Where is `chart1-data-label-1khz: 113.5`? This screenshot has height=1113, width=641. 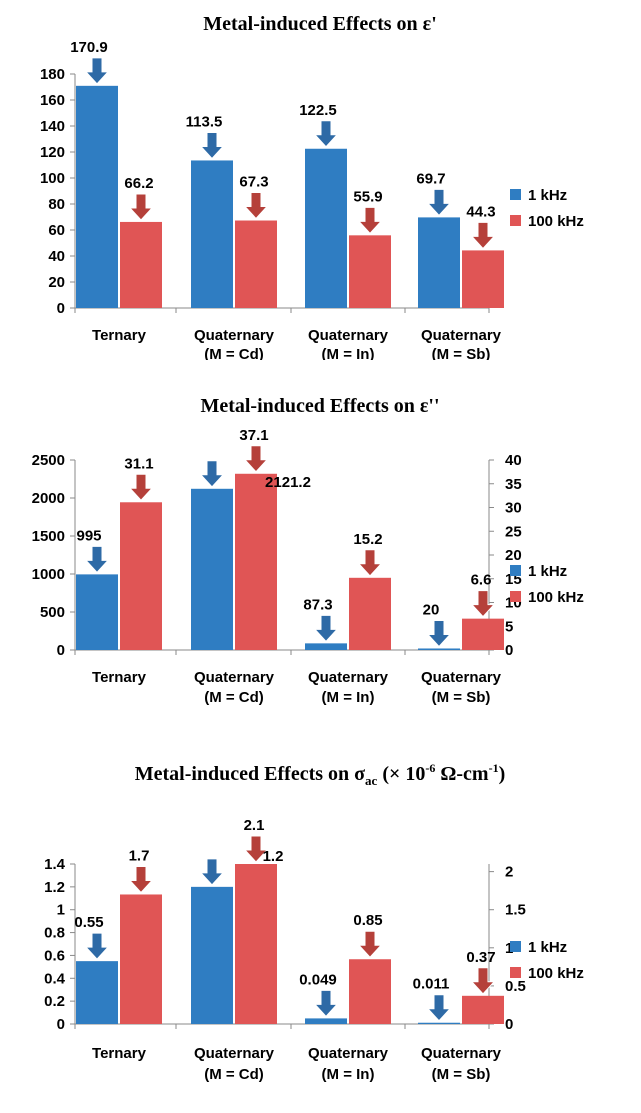 chart1-data-label-1khz: 113.5 is located at coordinates (204, 121).